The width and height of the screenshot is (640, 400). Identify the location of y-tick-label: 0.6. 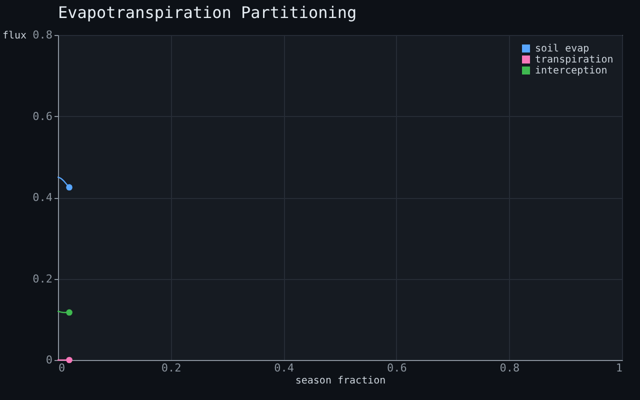
(42, 116).